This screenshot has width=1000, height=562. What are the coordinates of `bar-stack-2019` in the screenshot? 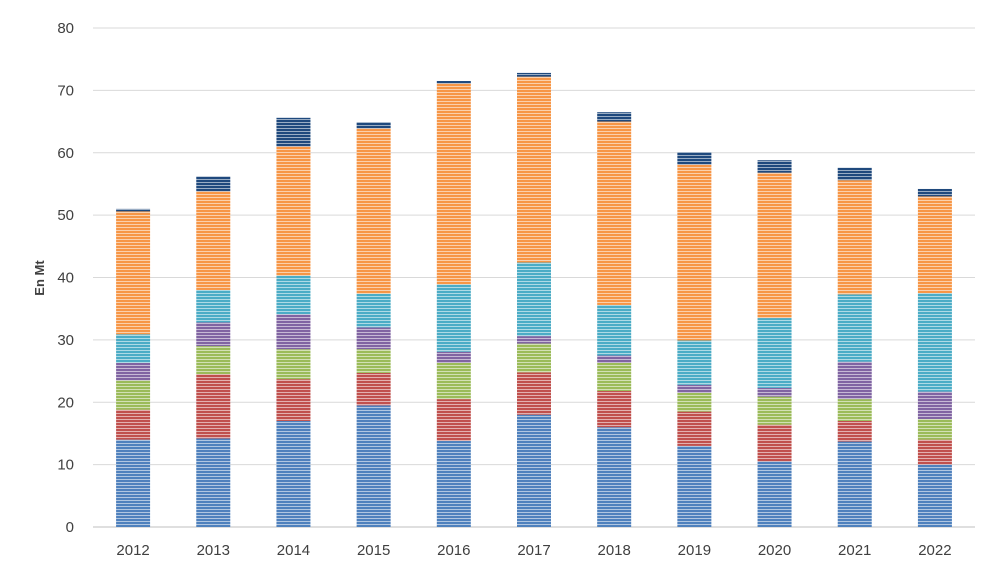 It's located at (694, 339).